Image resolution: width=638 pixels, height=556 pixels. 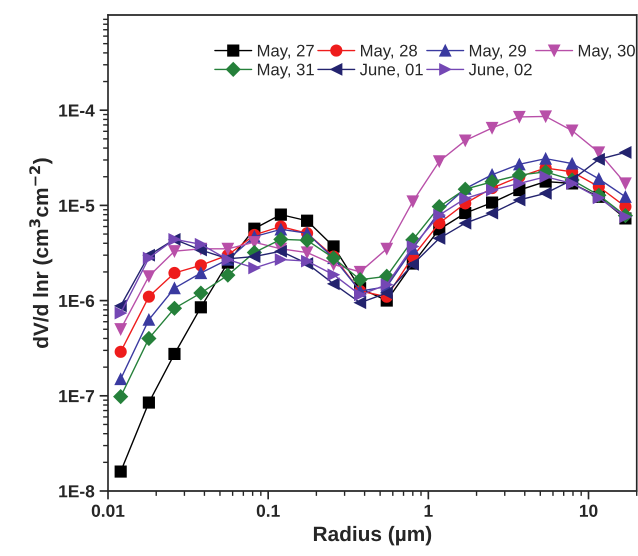 I want to click on legend-label: June, 01, so click(x=391, y=71).